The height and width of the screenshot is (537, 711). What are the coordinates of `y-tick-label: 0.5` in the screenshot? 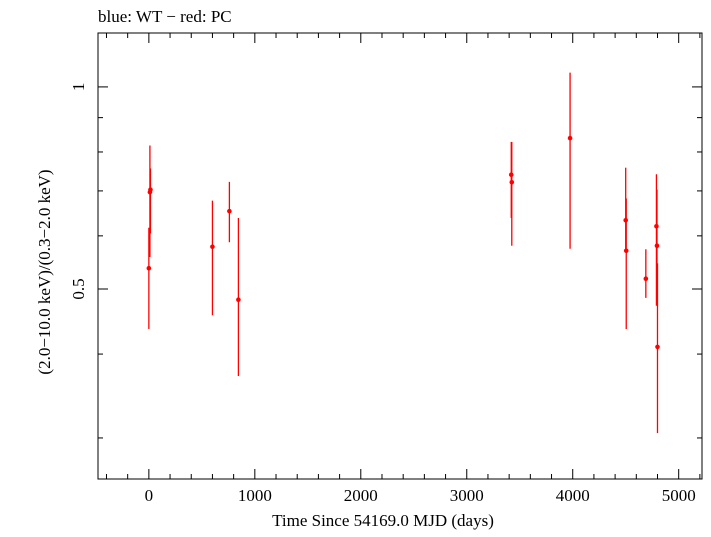 It's located at (78, 288).